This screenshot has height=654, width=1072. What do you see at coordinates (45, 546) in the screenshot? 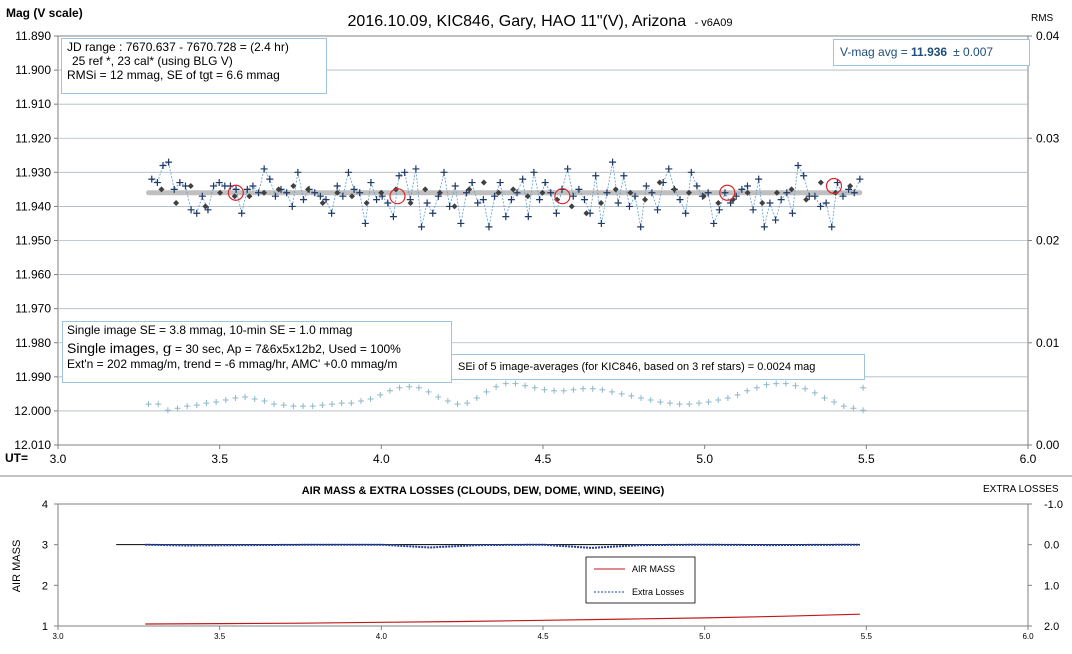
I see `bottom-y-tick-label: 3` at bounding box center [45, 546].